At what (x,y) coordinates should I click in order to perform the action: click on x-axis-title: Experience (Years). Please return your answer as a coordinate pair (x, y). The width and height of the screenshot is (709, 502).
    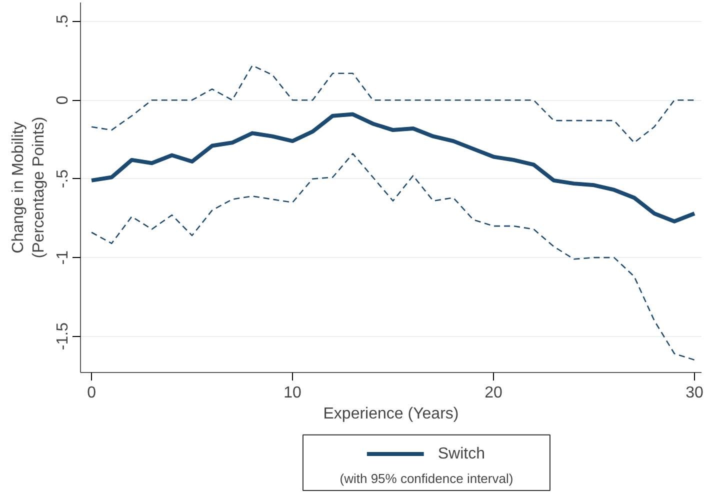
    Looking at the image, I should click on (391, 414).